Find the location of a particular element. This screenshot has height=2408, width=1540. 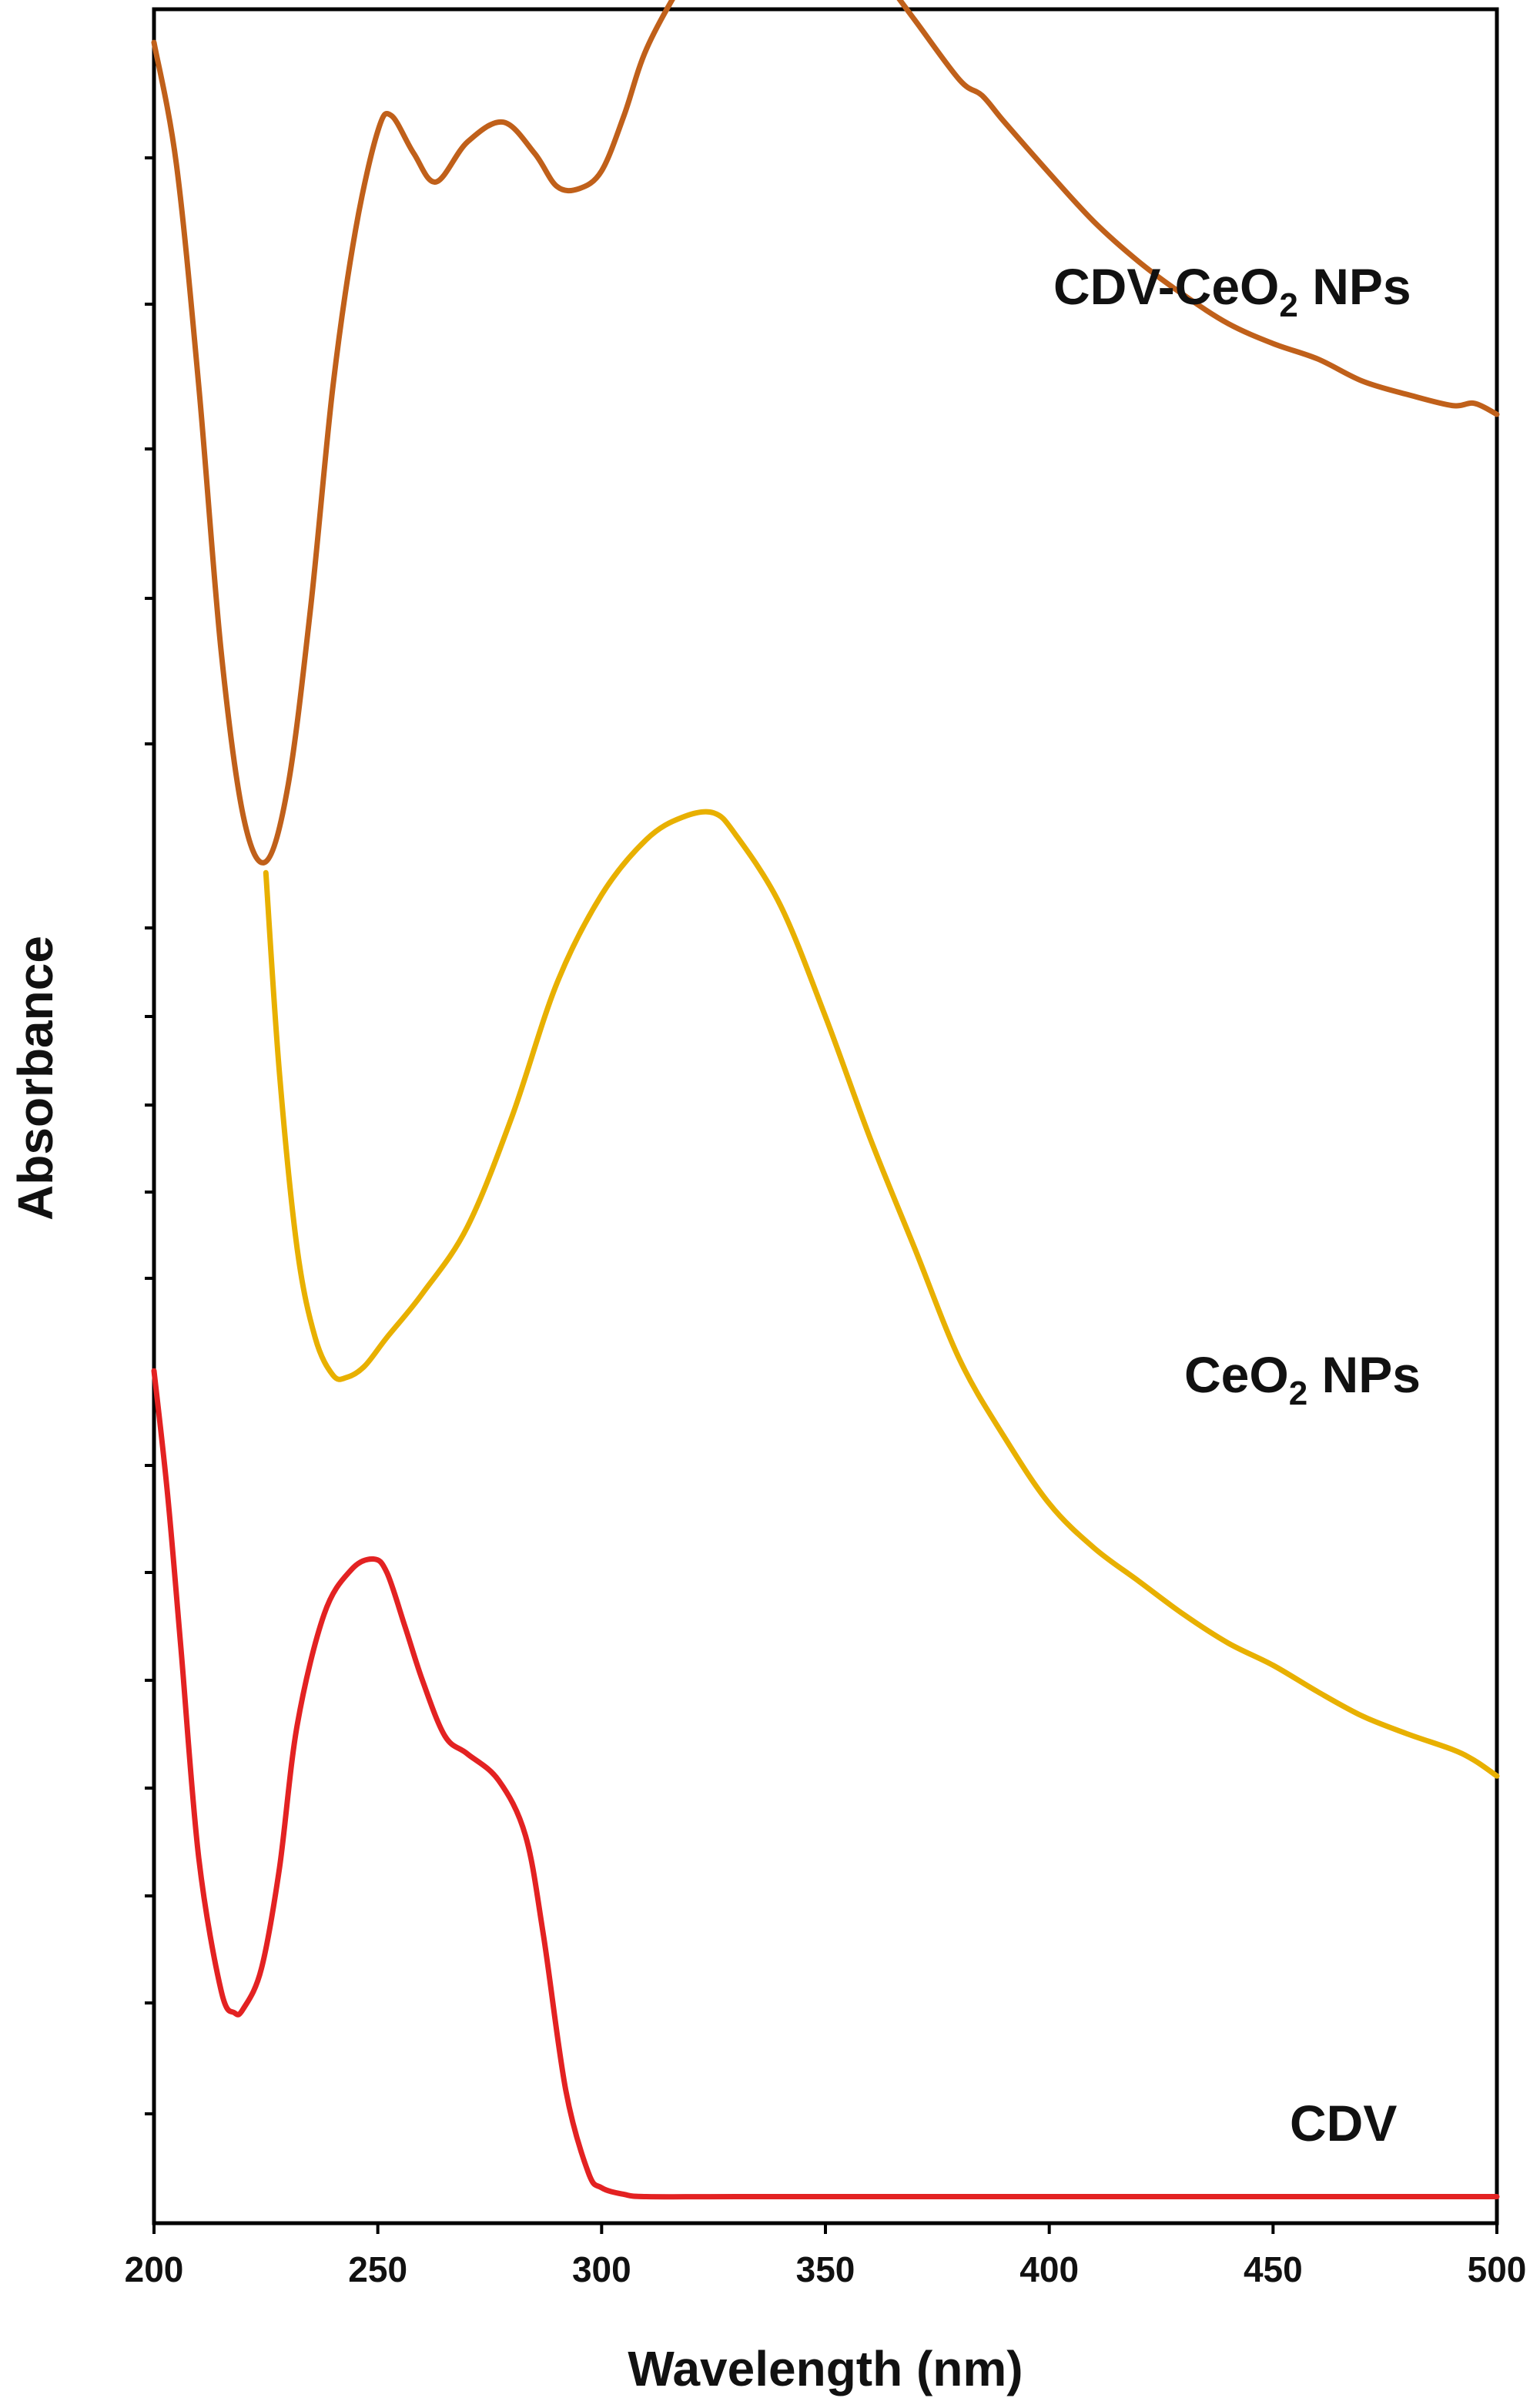

x-tick-label: 300 is located at coordinates (601, 2269).